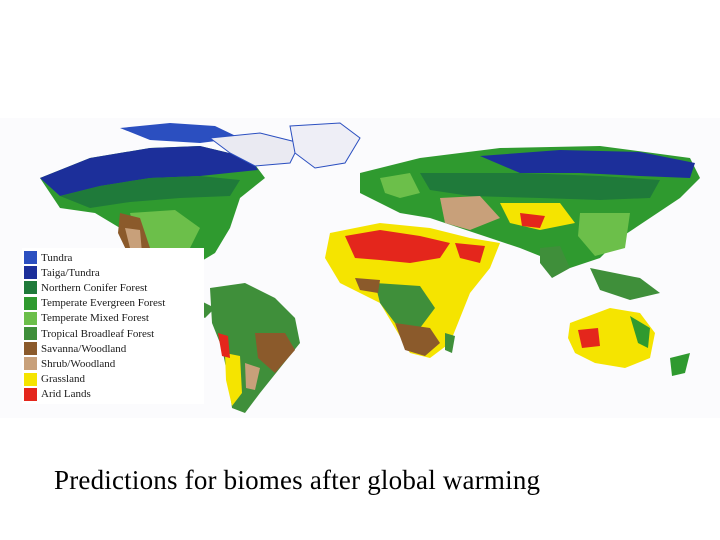  I want to click on australia, so click(629, 342).